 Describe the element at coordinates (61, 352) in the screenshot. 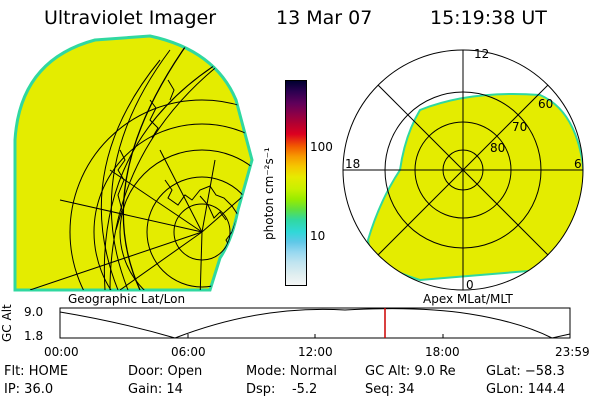

I see `timeline-xtick-0000: 00:00` at that location.